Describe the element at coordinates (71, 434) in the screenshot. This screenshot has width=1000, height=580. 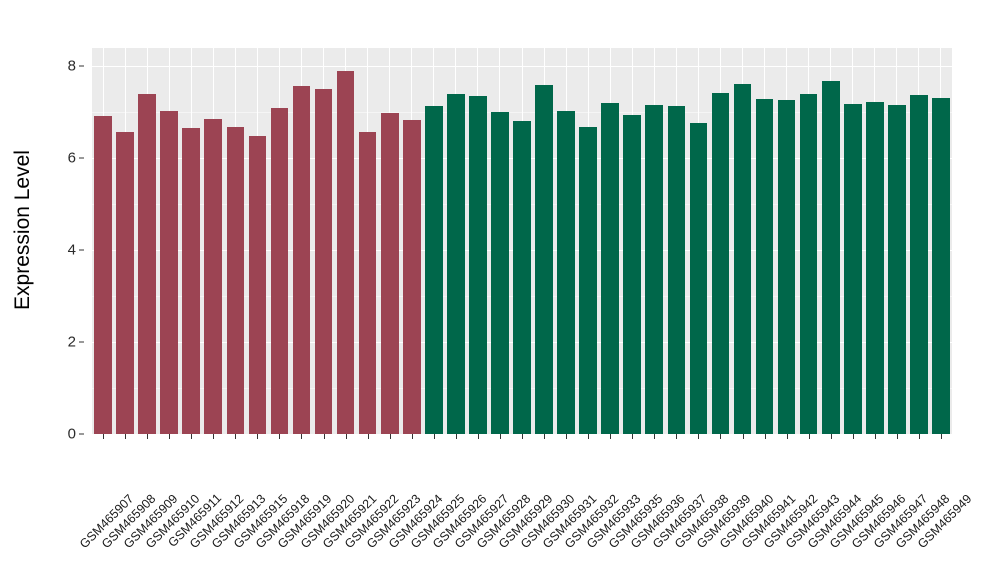
I see `y-axis-tick-label: 0` at that location.